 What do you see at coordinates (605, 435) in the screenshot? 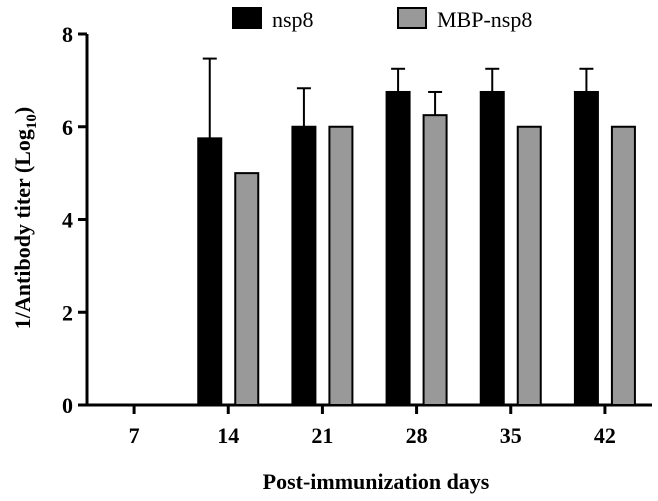
I see `x-tick-label-42: 42` at bounding box center [605, 435].